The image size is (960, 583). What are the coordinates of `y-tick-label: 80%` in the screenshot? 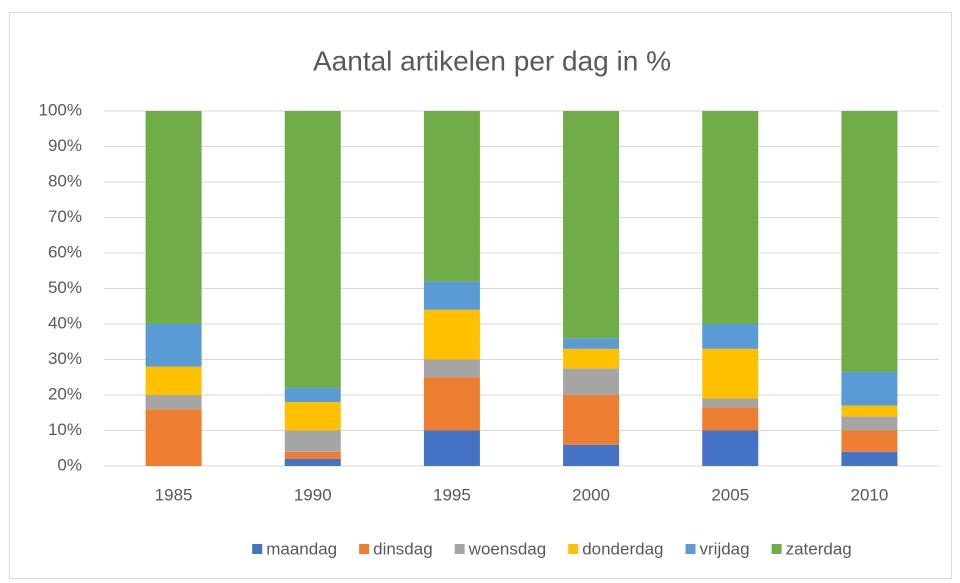 It's located at (65, 180).